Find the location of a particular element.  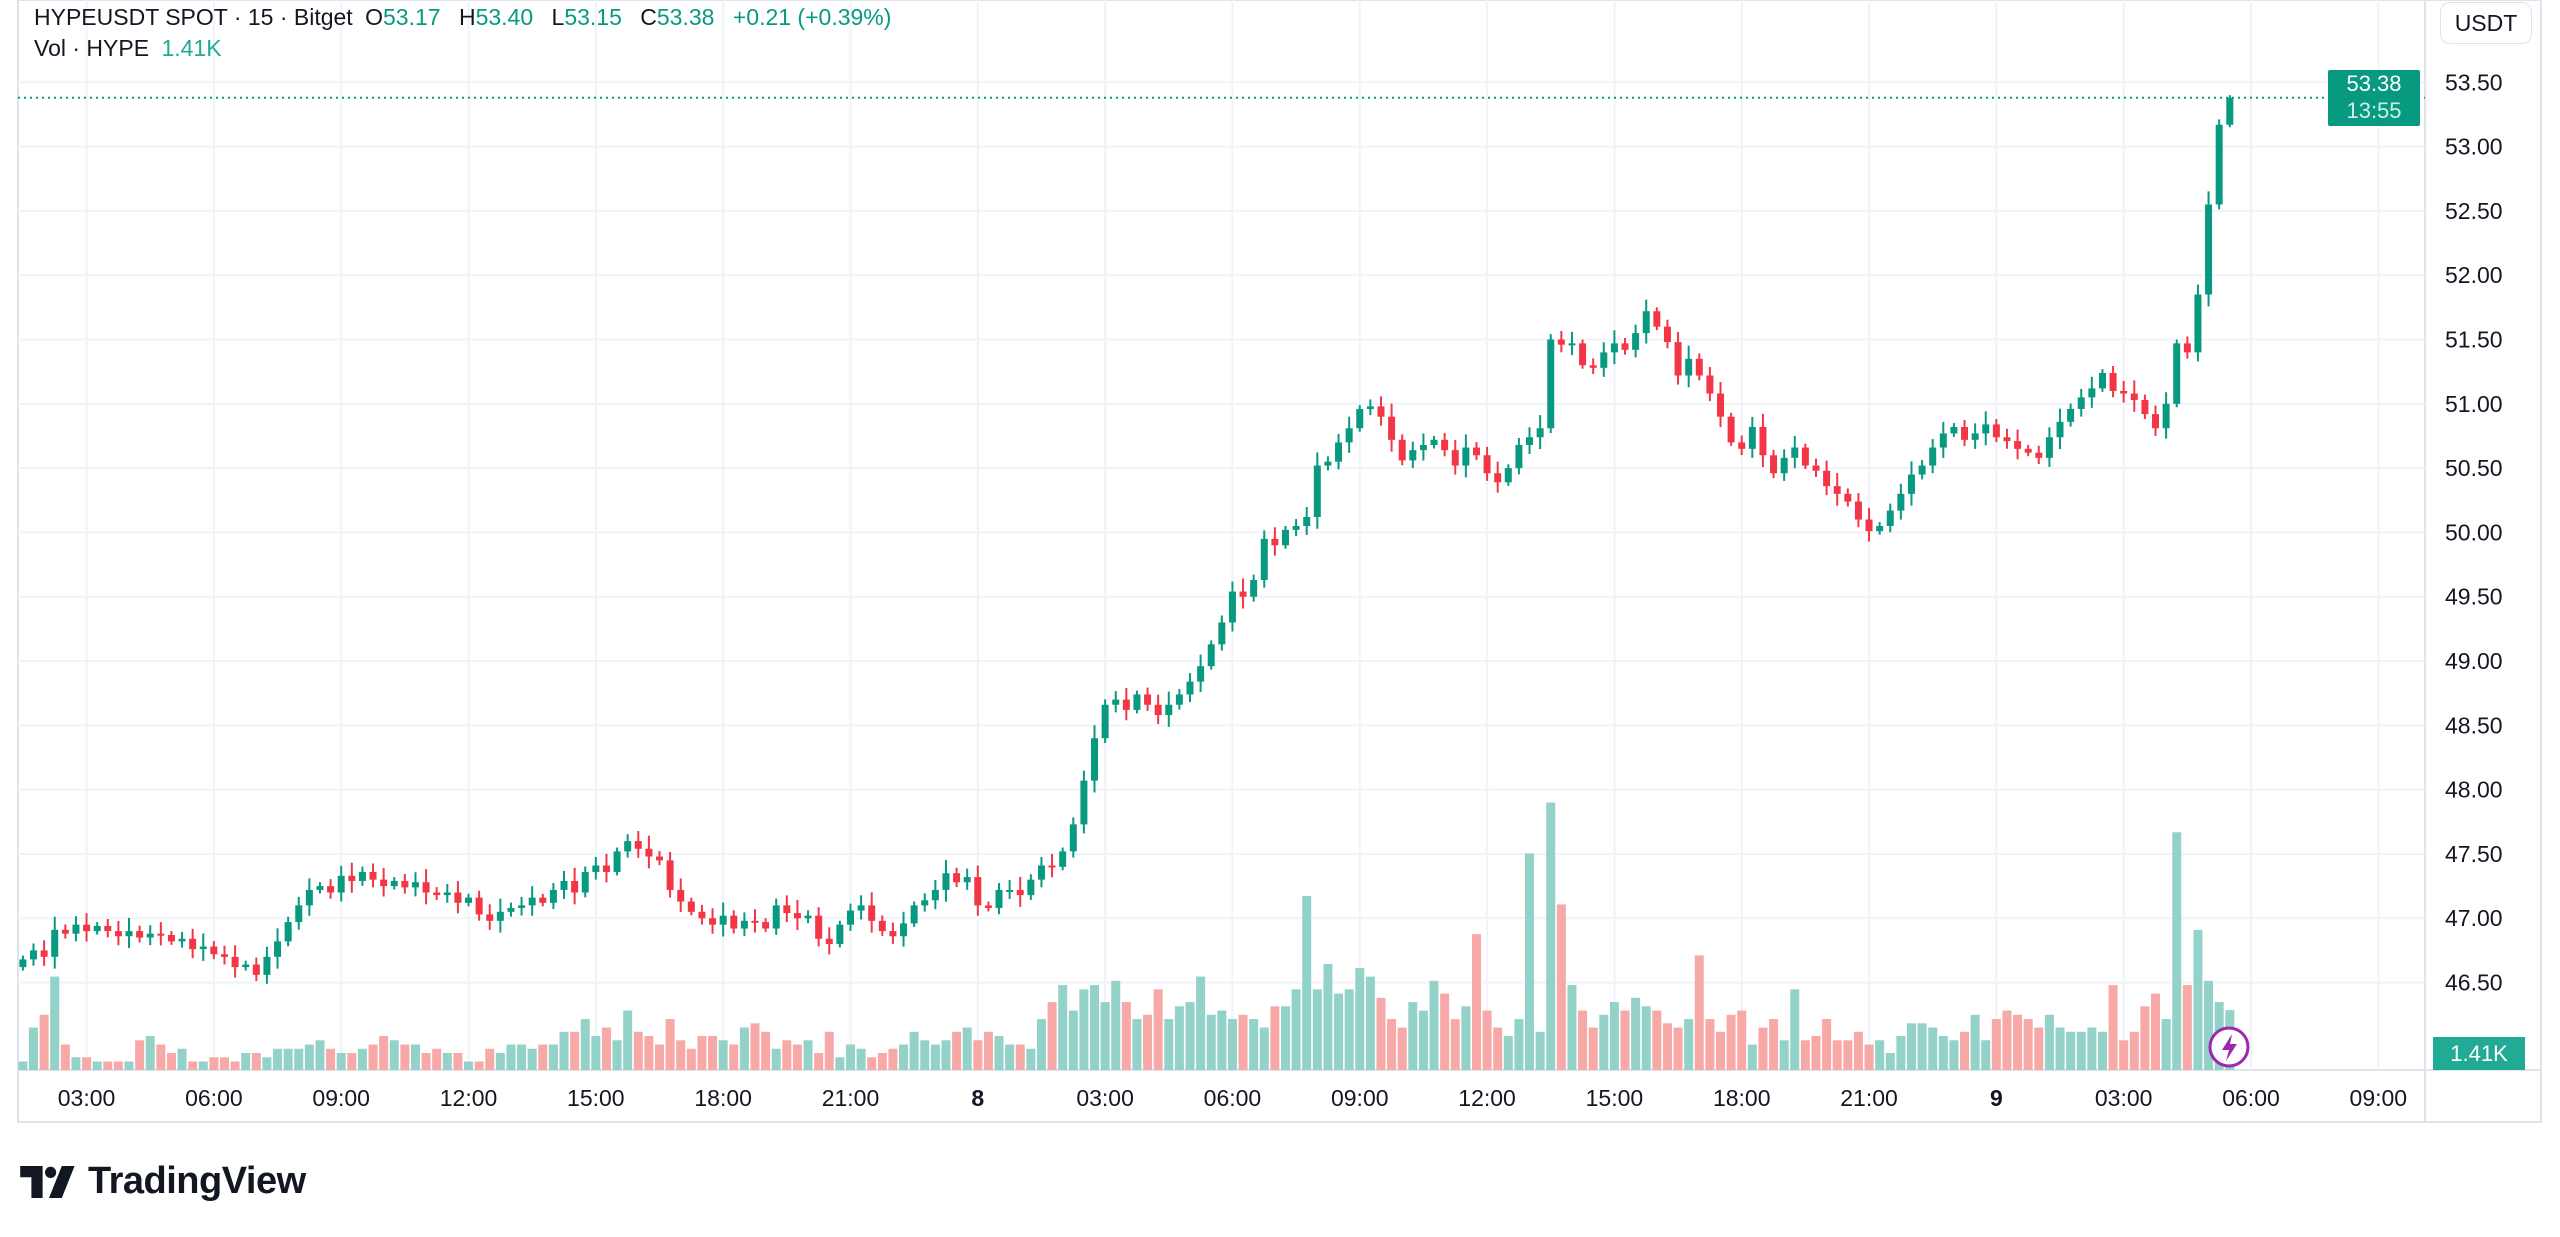

time-tick-label: 03:00 is located at coordinates (2124, 1098).